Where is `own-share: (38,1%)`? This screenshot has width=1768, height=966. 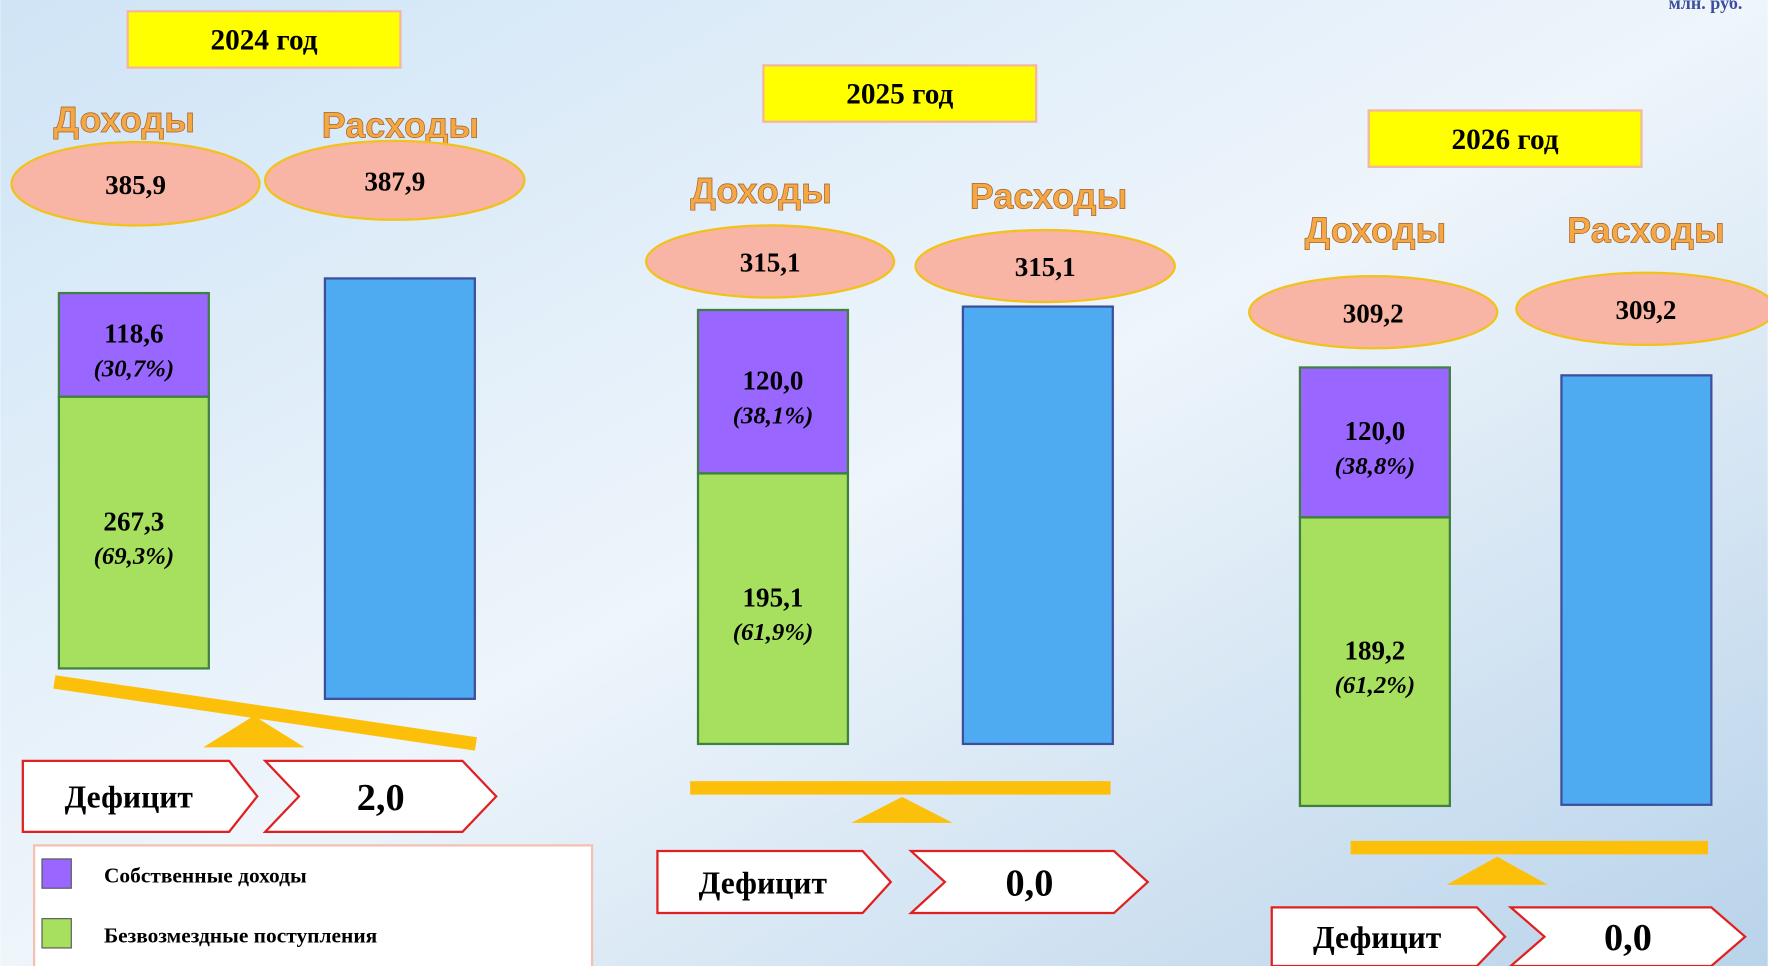
own-share: (38,1%) is located at coordinates (773, 415).